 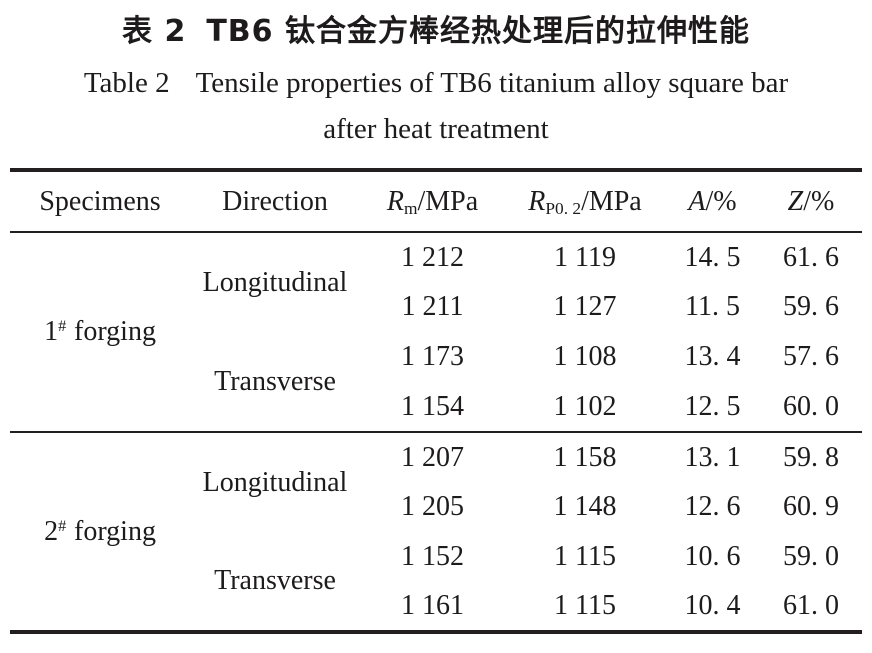 What do you see at coordinates (51, 531) in the screenshot?
I see `specimen-number: 2` at bounding box center [51, 531].